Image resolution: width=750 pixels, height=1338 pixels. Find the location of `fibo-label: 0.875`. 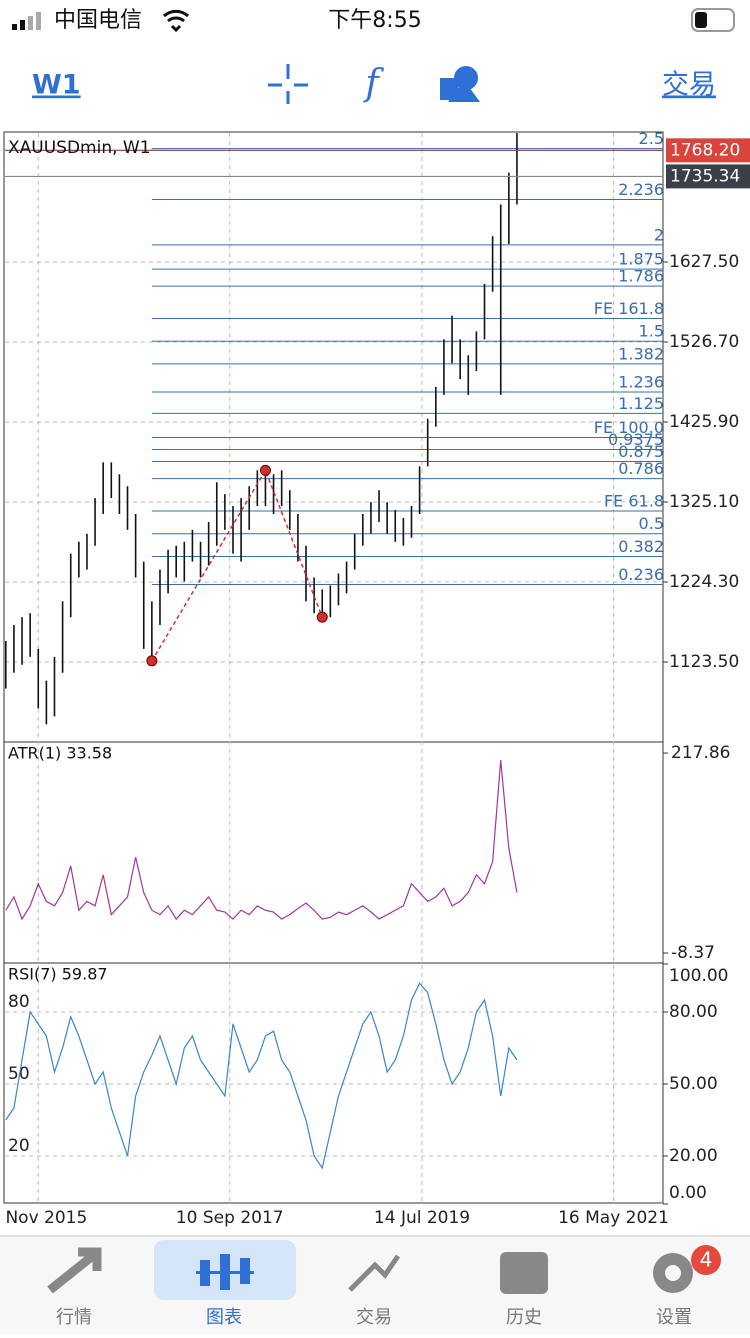

fibo-label: 0.875 is located at coordinates (641, 451).